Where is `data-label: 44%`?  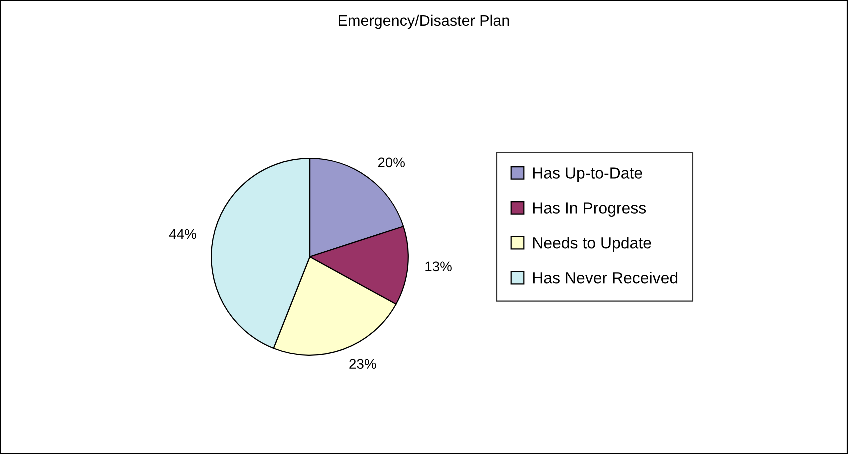 data-label: 44% is located at coordinates (182, 234).